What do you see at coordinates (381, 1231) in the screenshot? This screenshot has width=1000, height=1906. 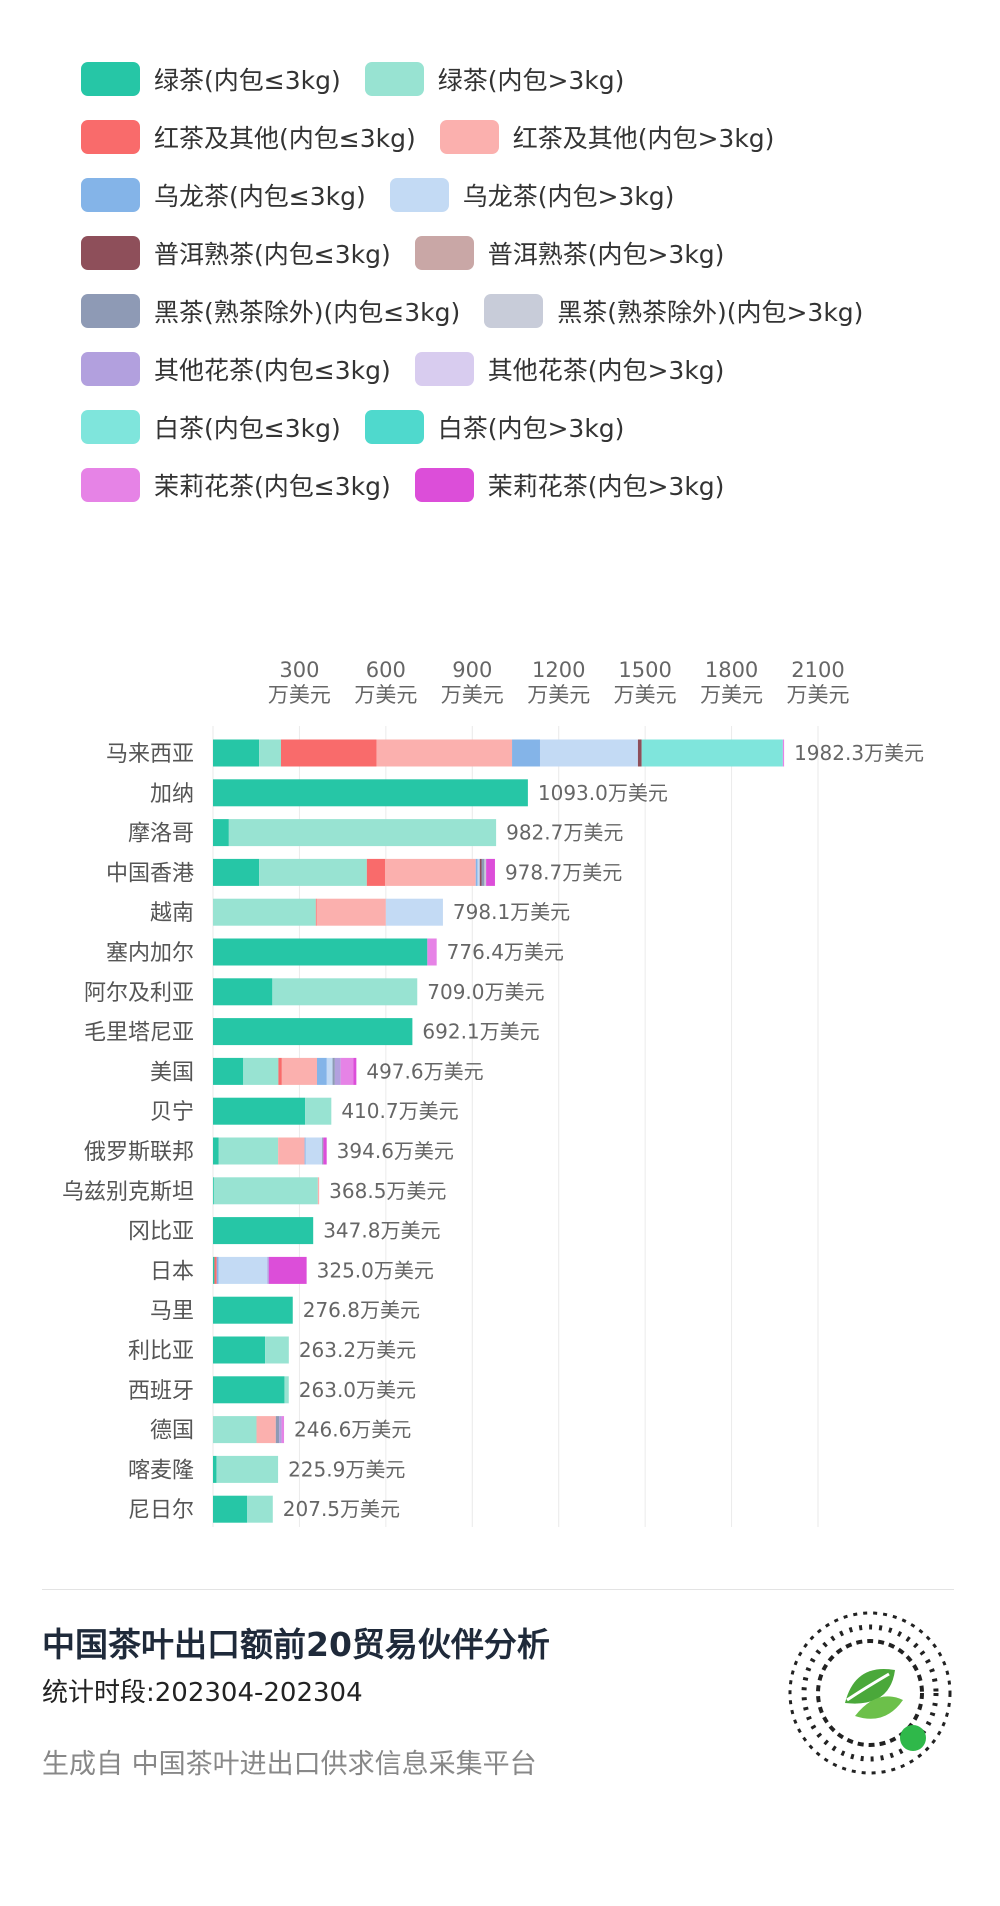 I see `total-label: 347.8万美元` at bounding box center [381, 1231].